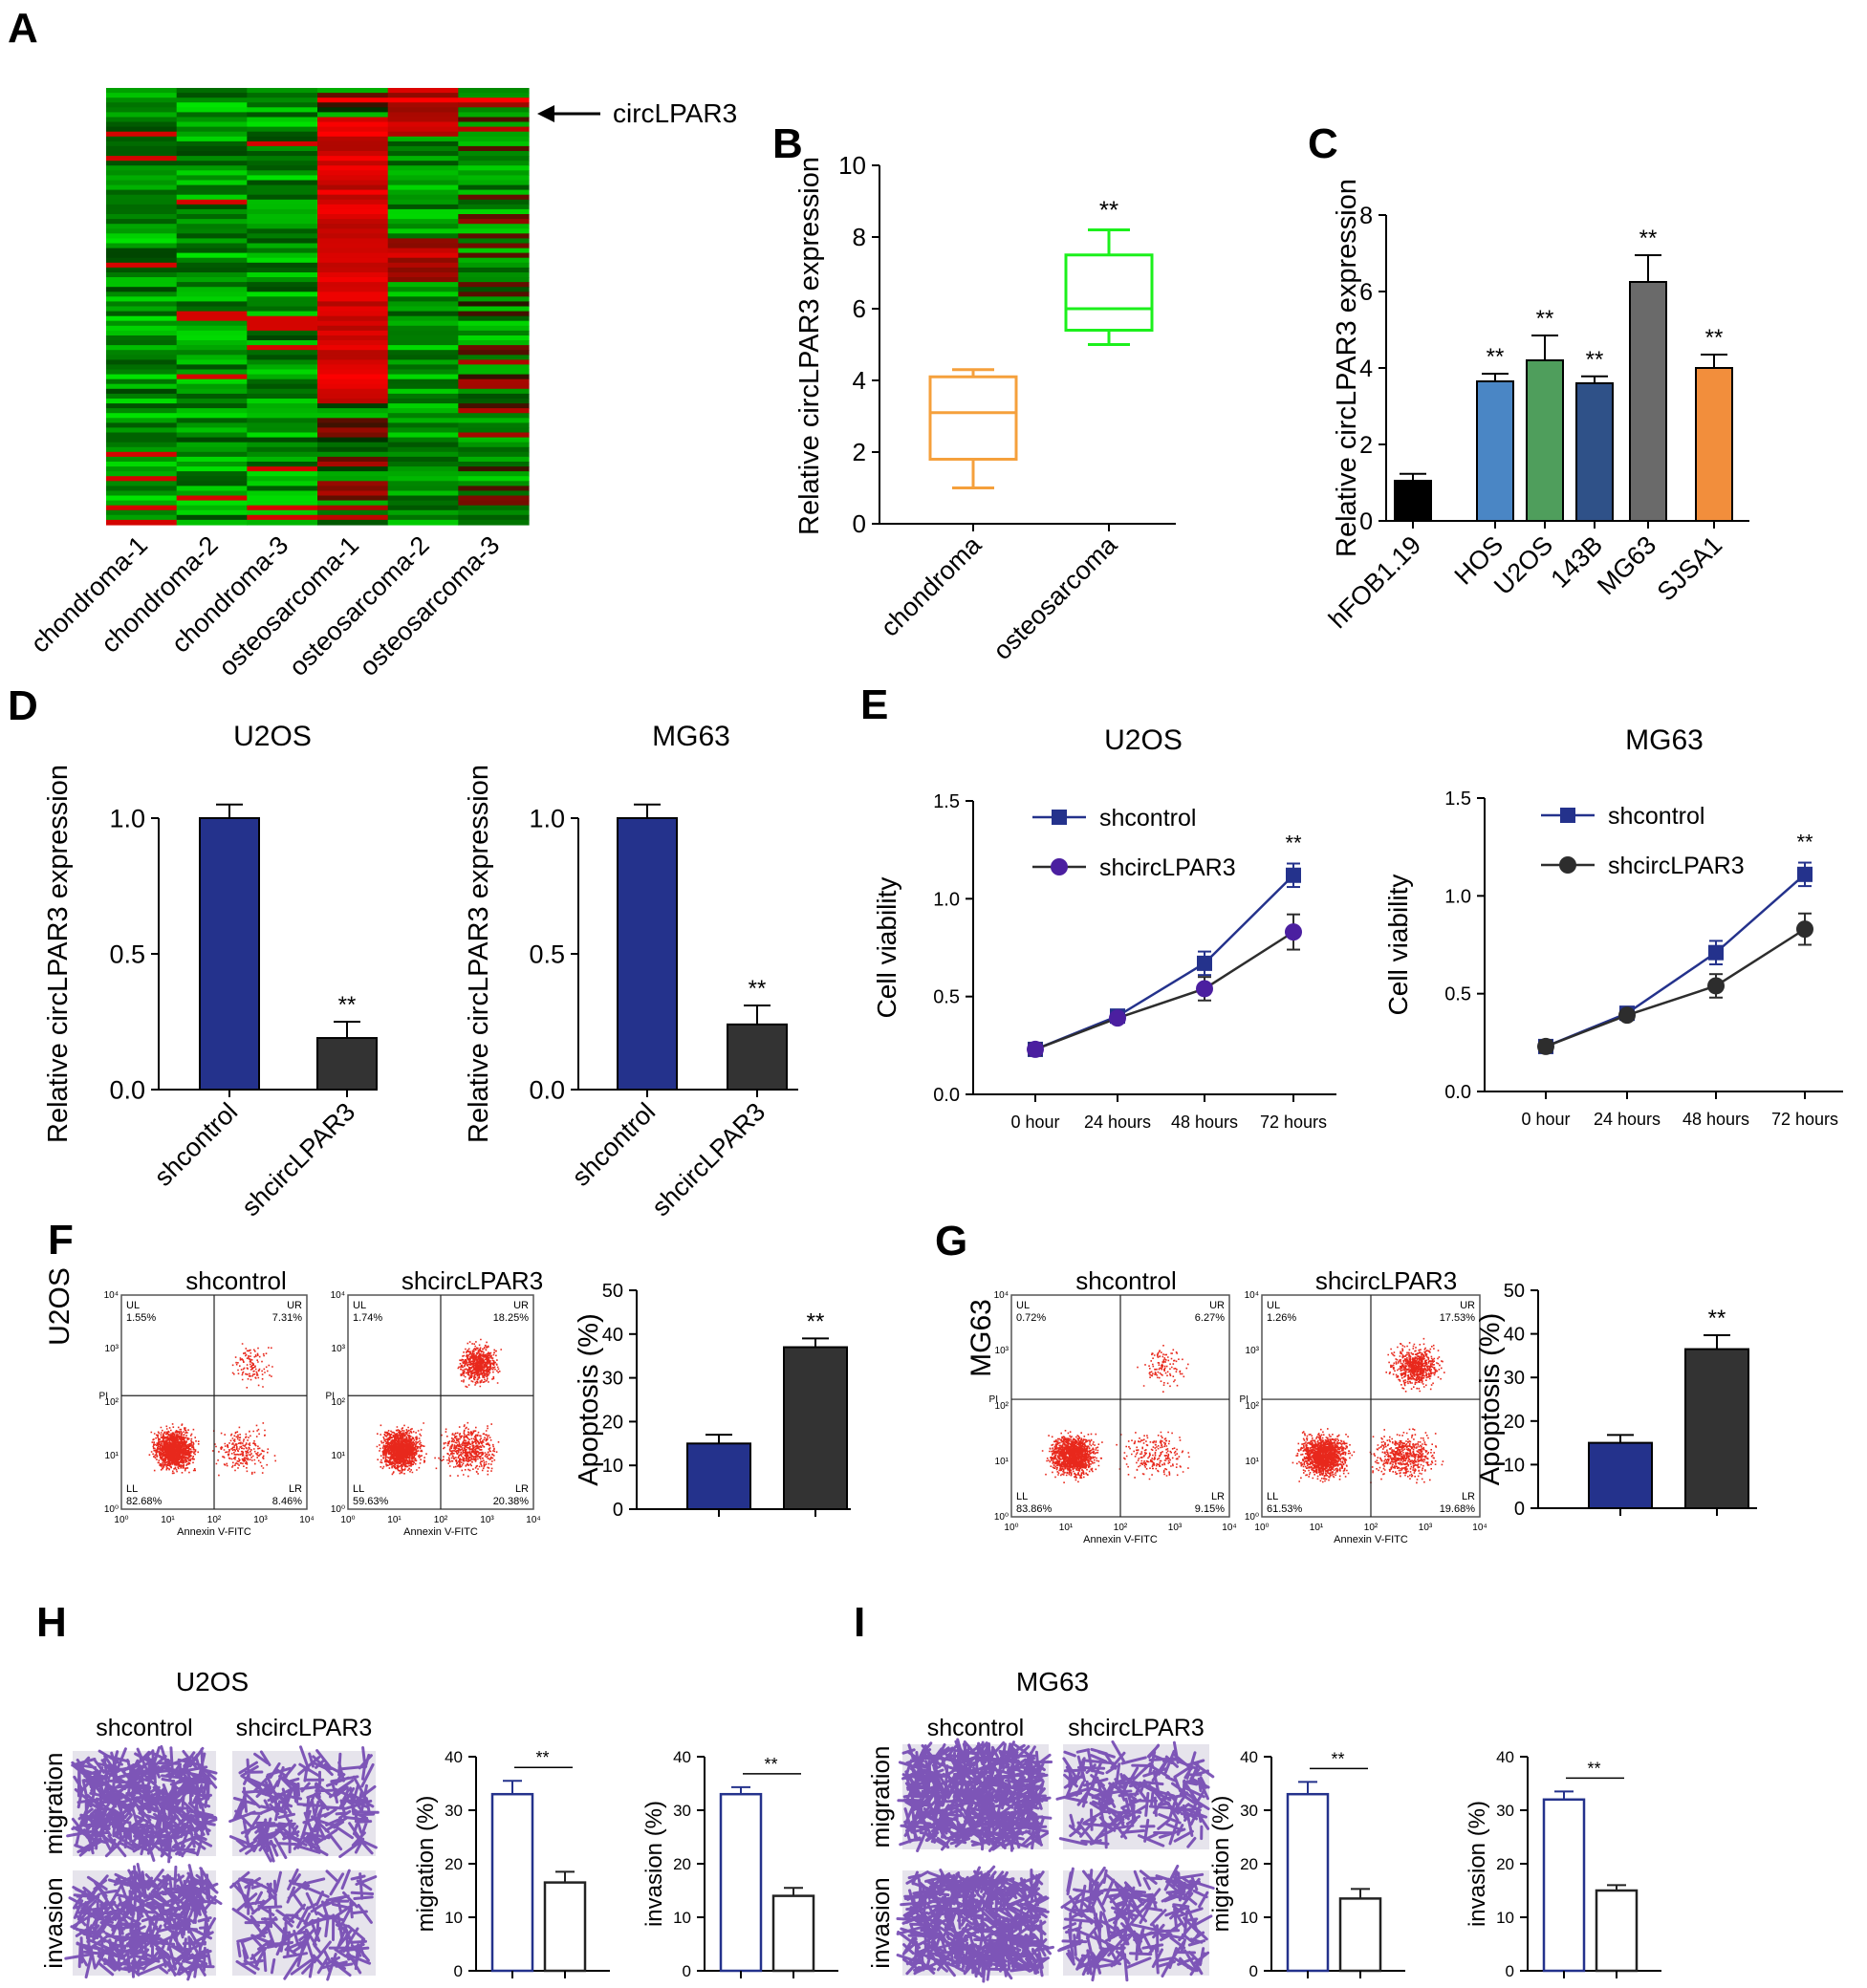  What do you see at coordinates (23, 705) in the screenshot?
I see `panel-label-d: D` at bounding box center [23, 705].